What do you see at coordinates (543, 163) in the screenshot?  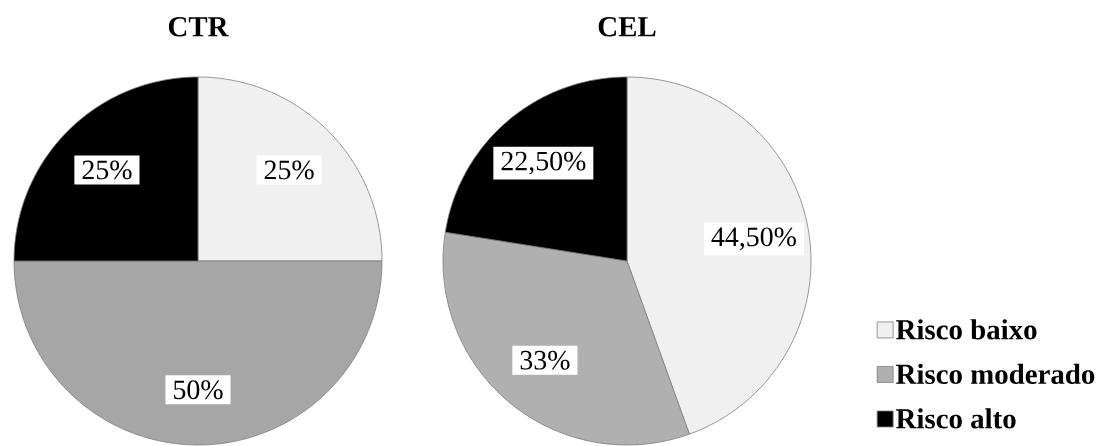 I see `data-label: 22,50%` at bounding box center [543, 163].